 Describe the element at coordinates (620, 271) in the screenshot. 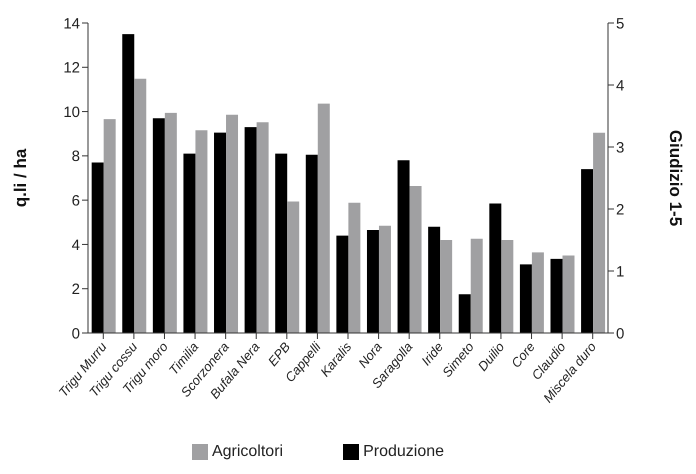

I see `y2-tick-label: 1` at that location.